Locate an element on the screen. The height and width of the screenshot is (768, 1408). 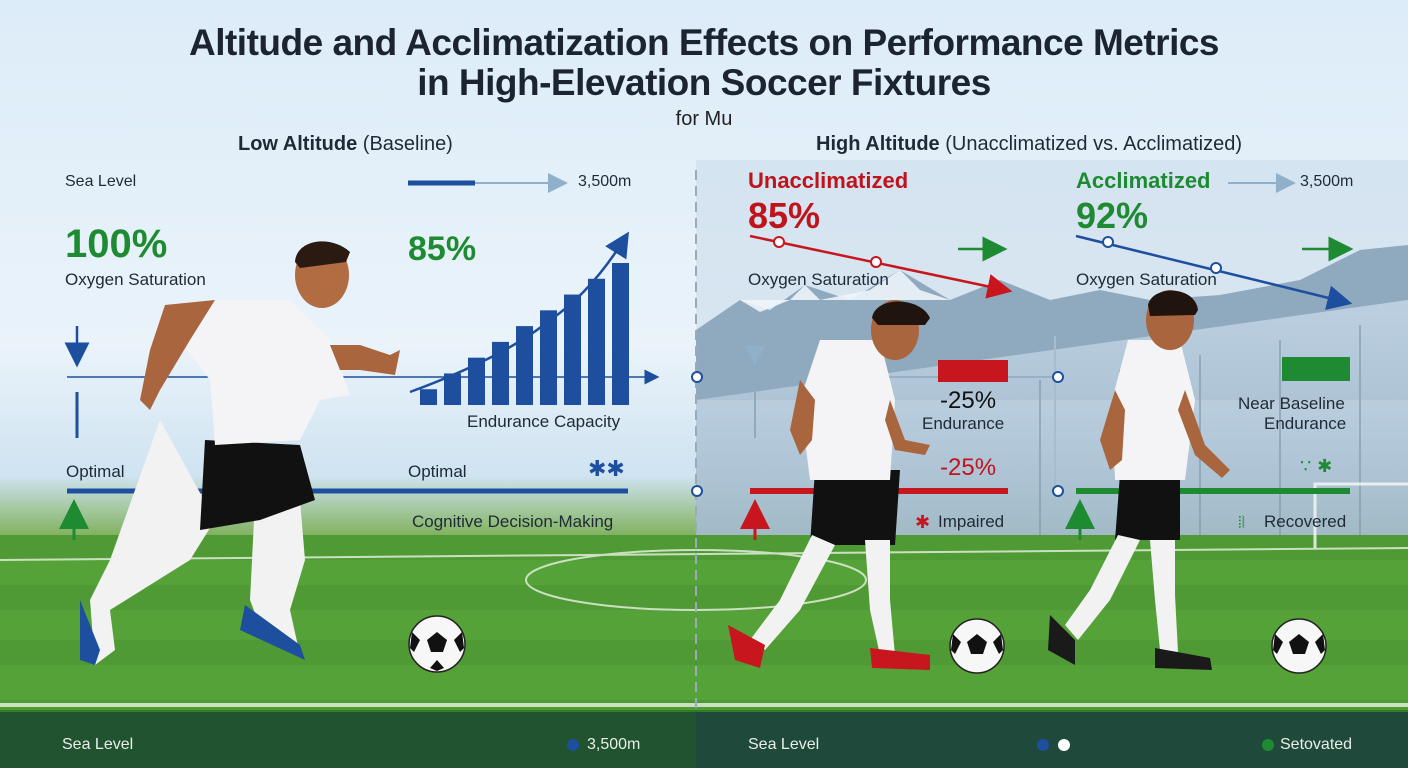
sparkle-icon: ✱✱ is located at coordinates (606, 469).